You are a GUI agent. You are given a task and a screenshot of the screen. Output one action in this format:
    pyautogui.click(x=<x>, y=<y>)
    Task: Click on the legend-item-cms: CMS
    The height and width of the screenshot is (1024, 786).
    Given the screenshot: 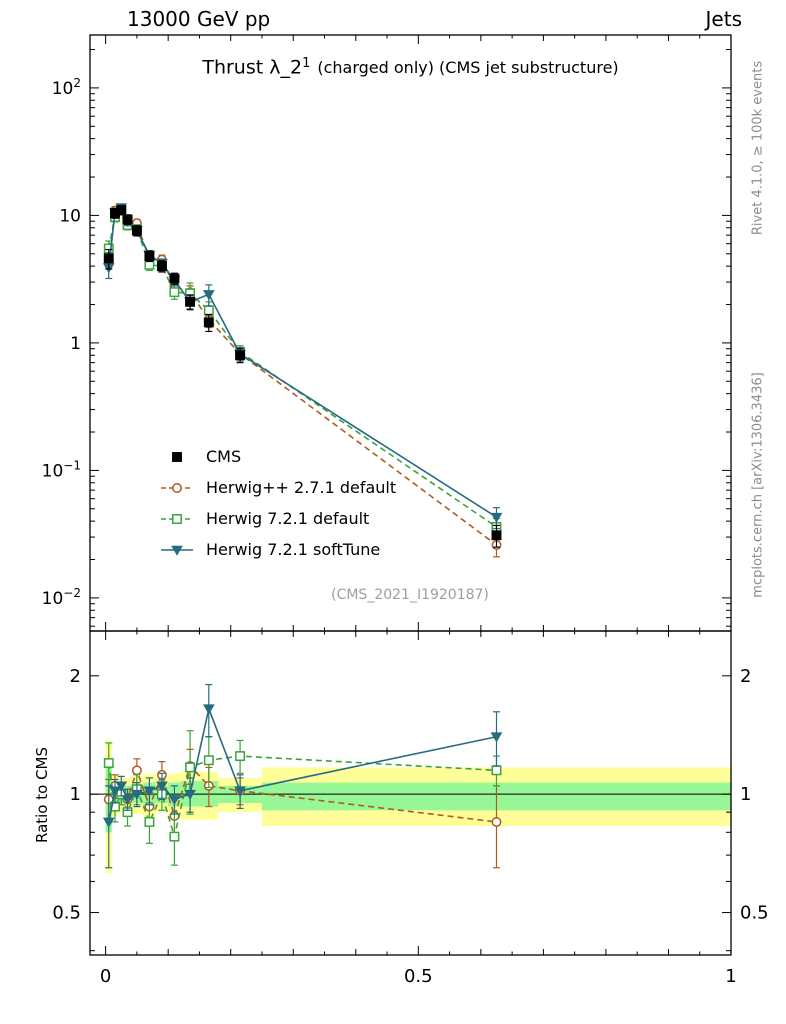 What is the action you would take?
    pyautogui.click(x=278, y=456)
    